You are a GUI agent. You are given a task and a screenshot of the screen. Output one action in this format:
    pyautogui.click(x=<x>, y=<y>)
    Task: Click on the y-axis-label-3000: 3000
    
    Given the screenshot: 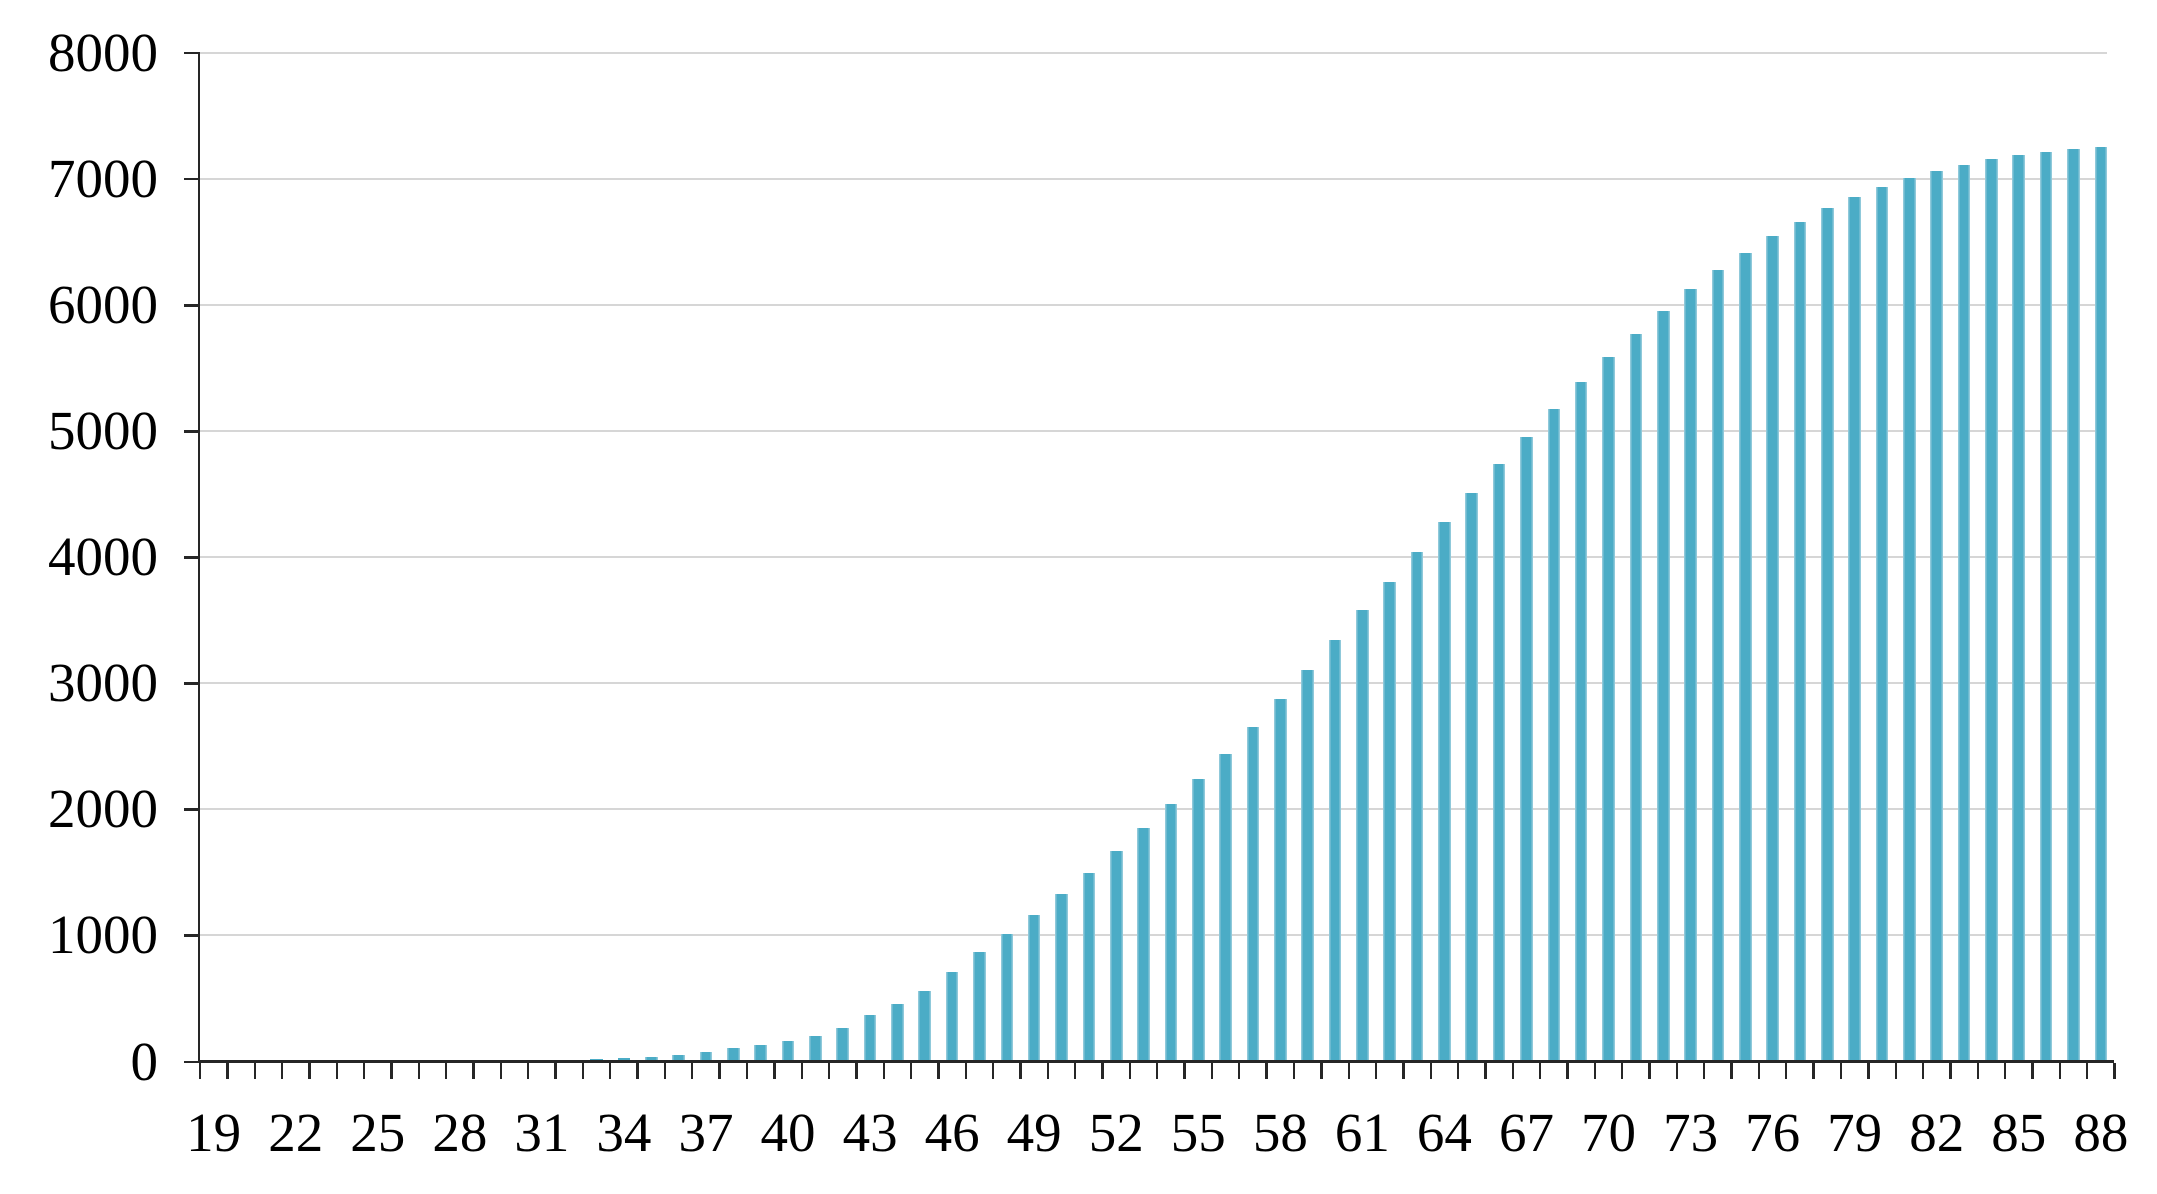 What is the action you would take?
    pyautogui.click(x=103, y=683)
    